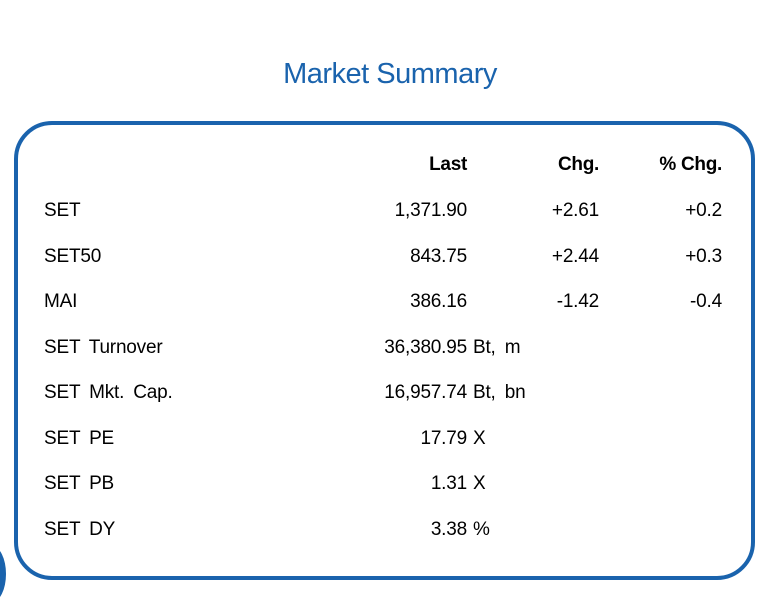 Image resolution: width=780 pixels, height=608 pixels. Describe the element at coordinates (690, 164) in the screenshot. I see `column-header-pct-chg: % Chg.` at that location.